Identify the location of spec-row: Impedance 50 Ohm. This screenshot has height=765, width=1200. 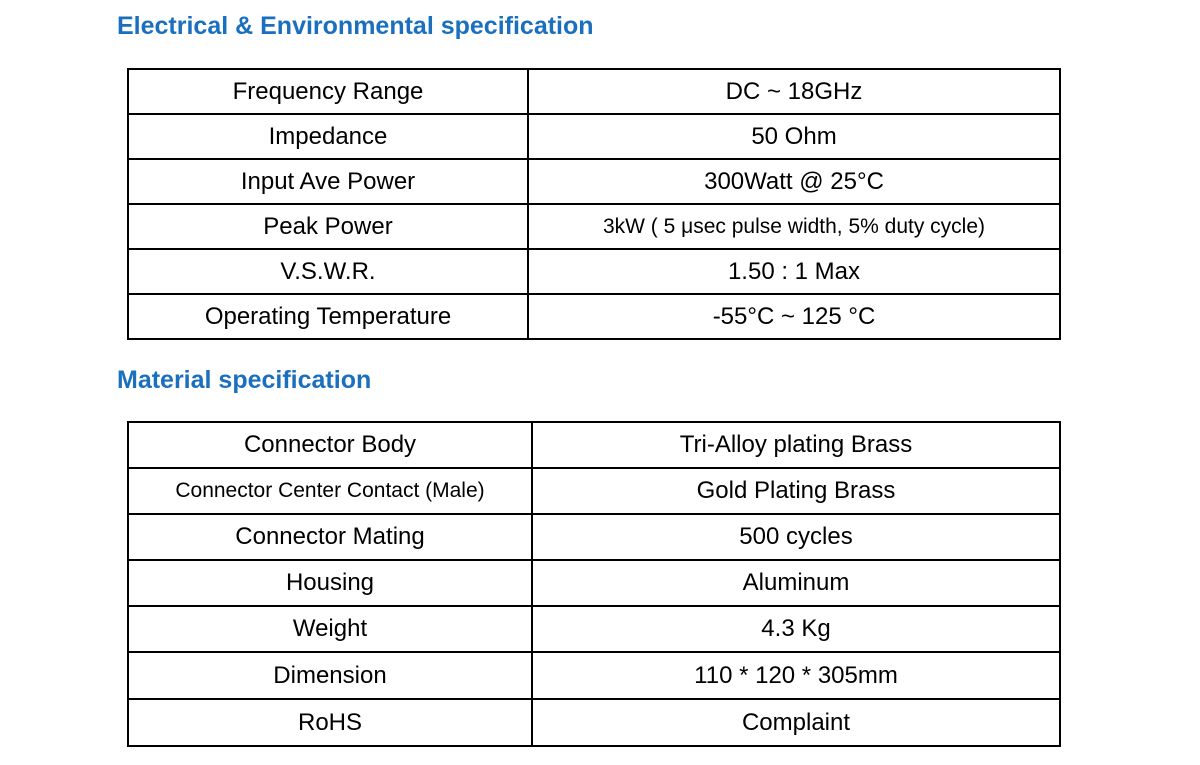
(594, 136).